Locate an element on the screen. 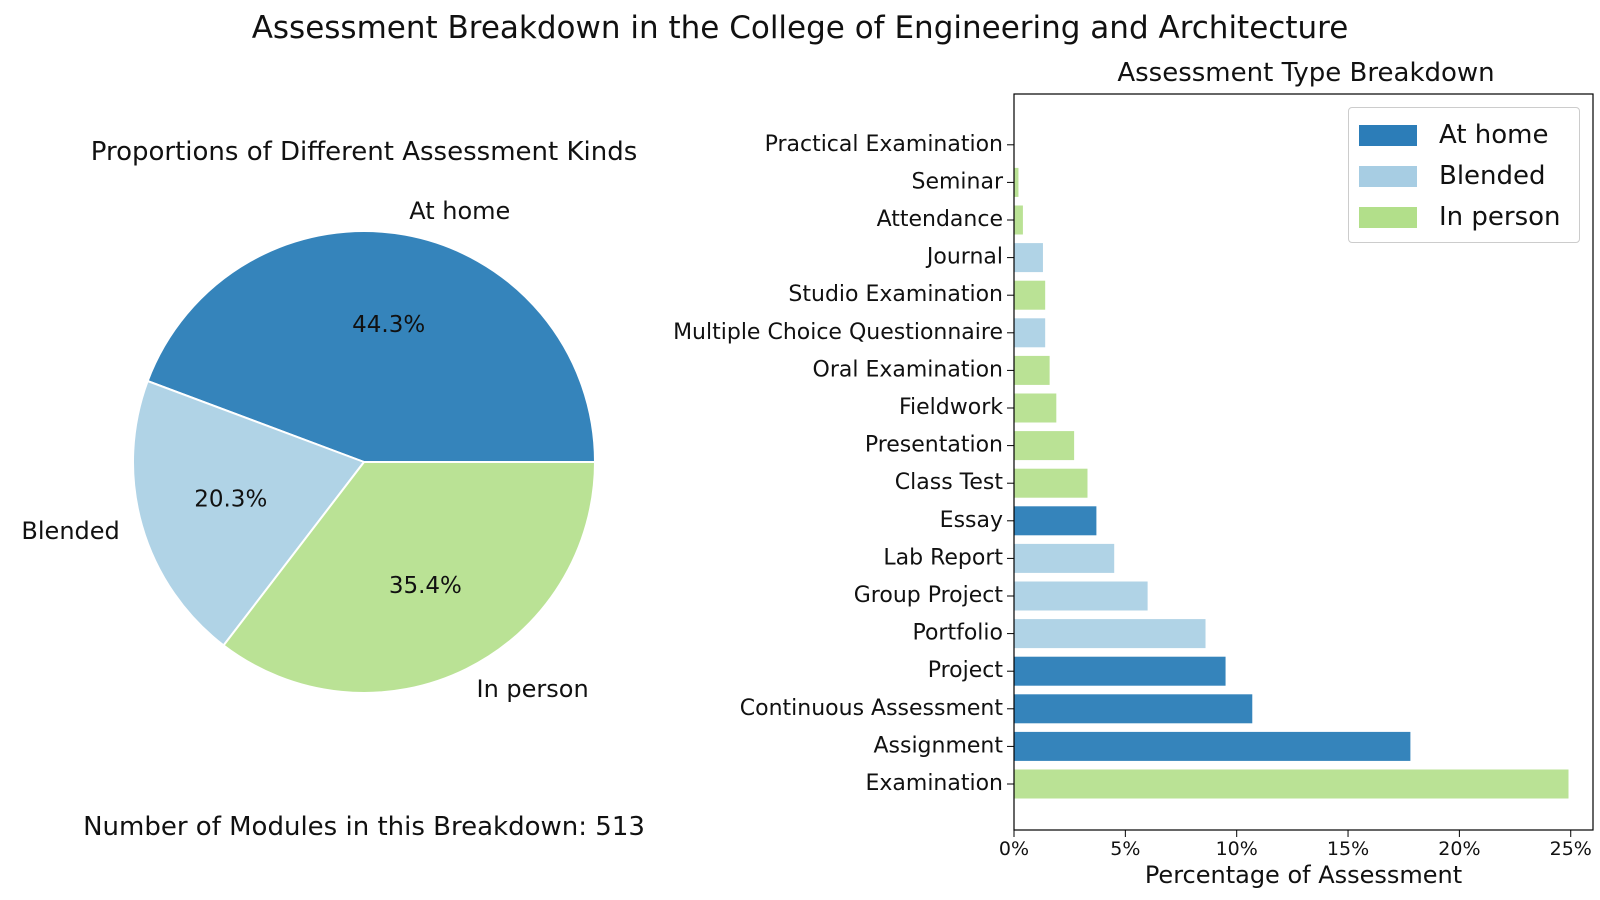  legend-label-blended: Blended is located at coordinates (1492, 176).